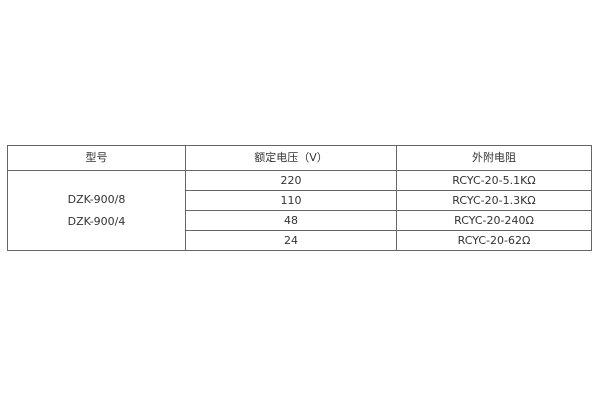 This screenshot has width=600, height=400. What do you see at coordinates (96, 221) in the screenshot?
I see `model-name: DZK-900/4` at bounding box center [96, 221].